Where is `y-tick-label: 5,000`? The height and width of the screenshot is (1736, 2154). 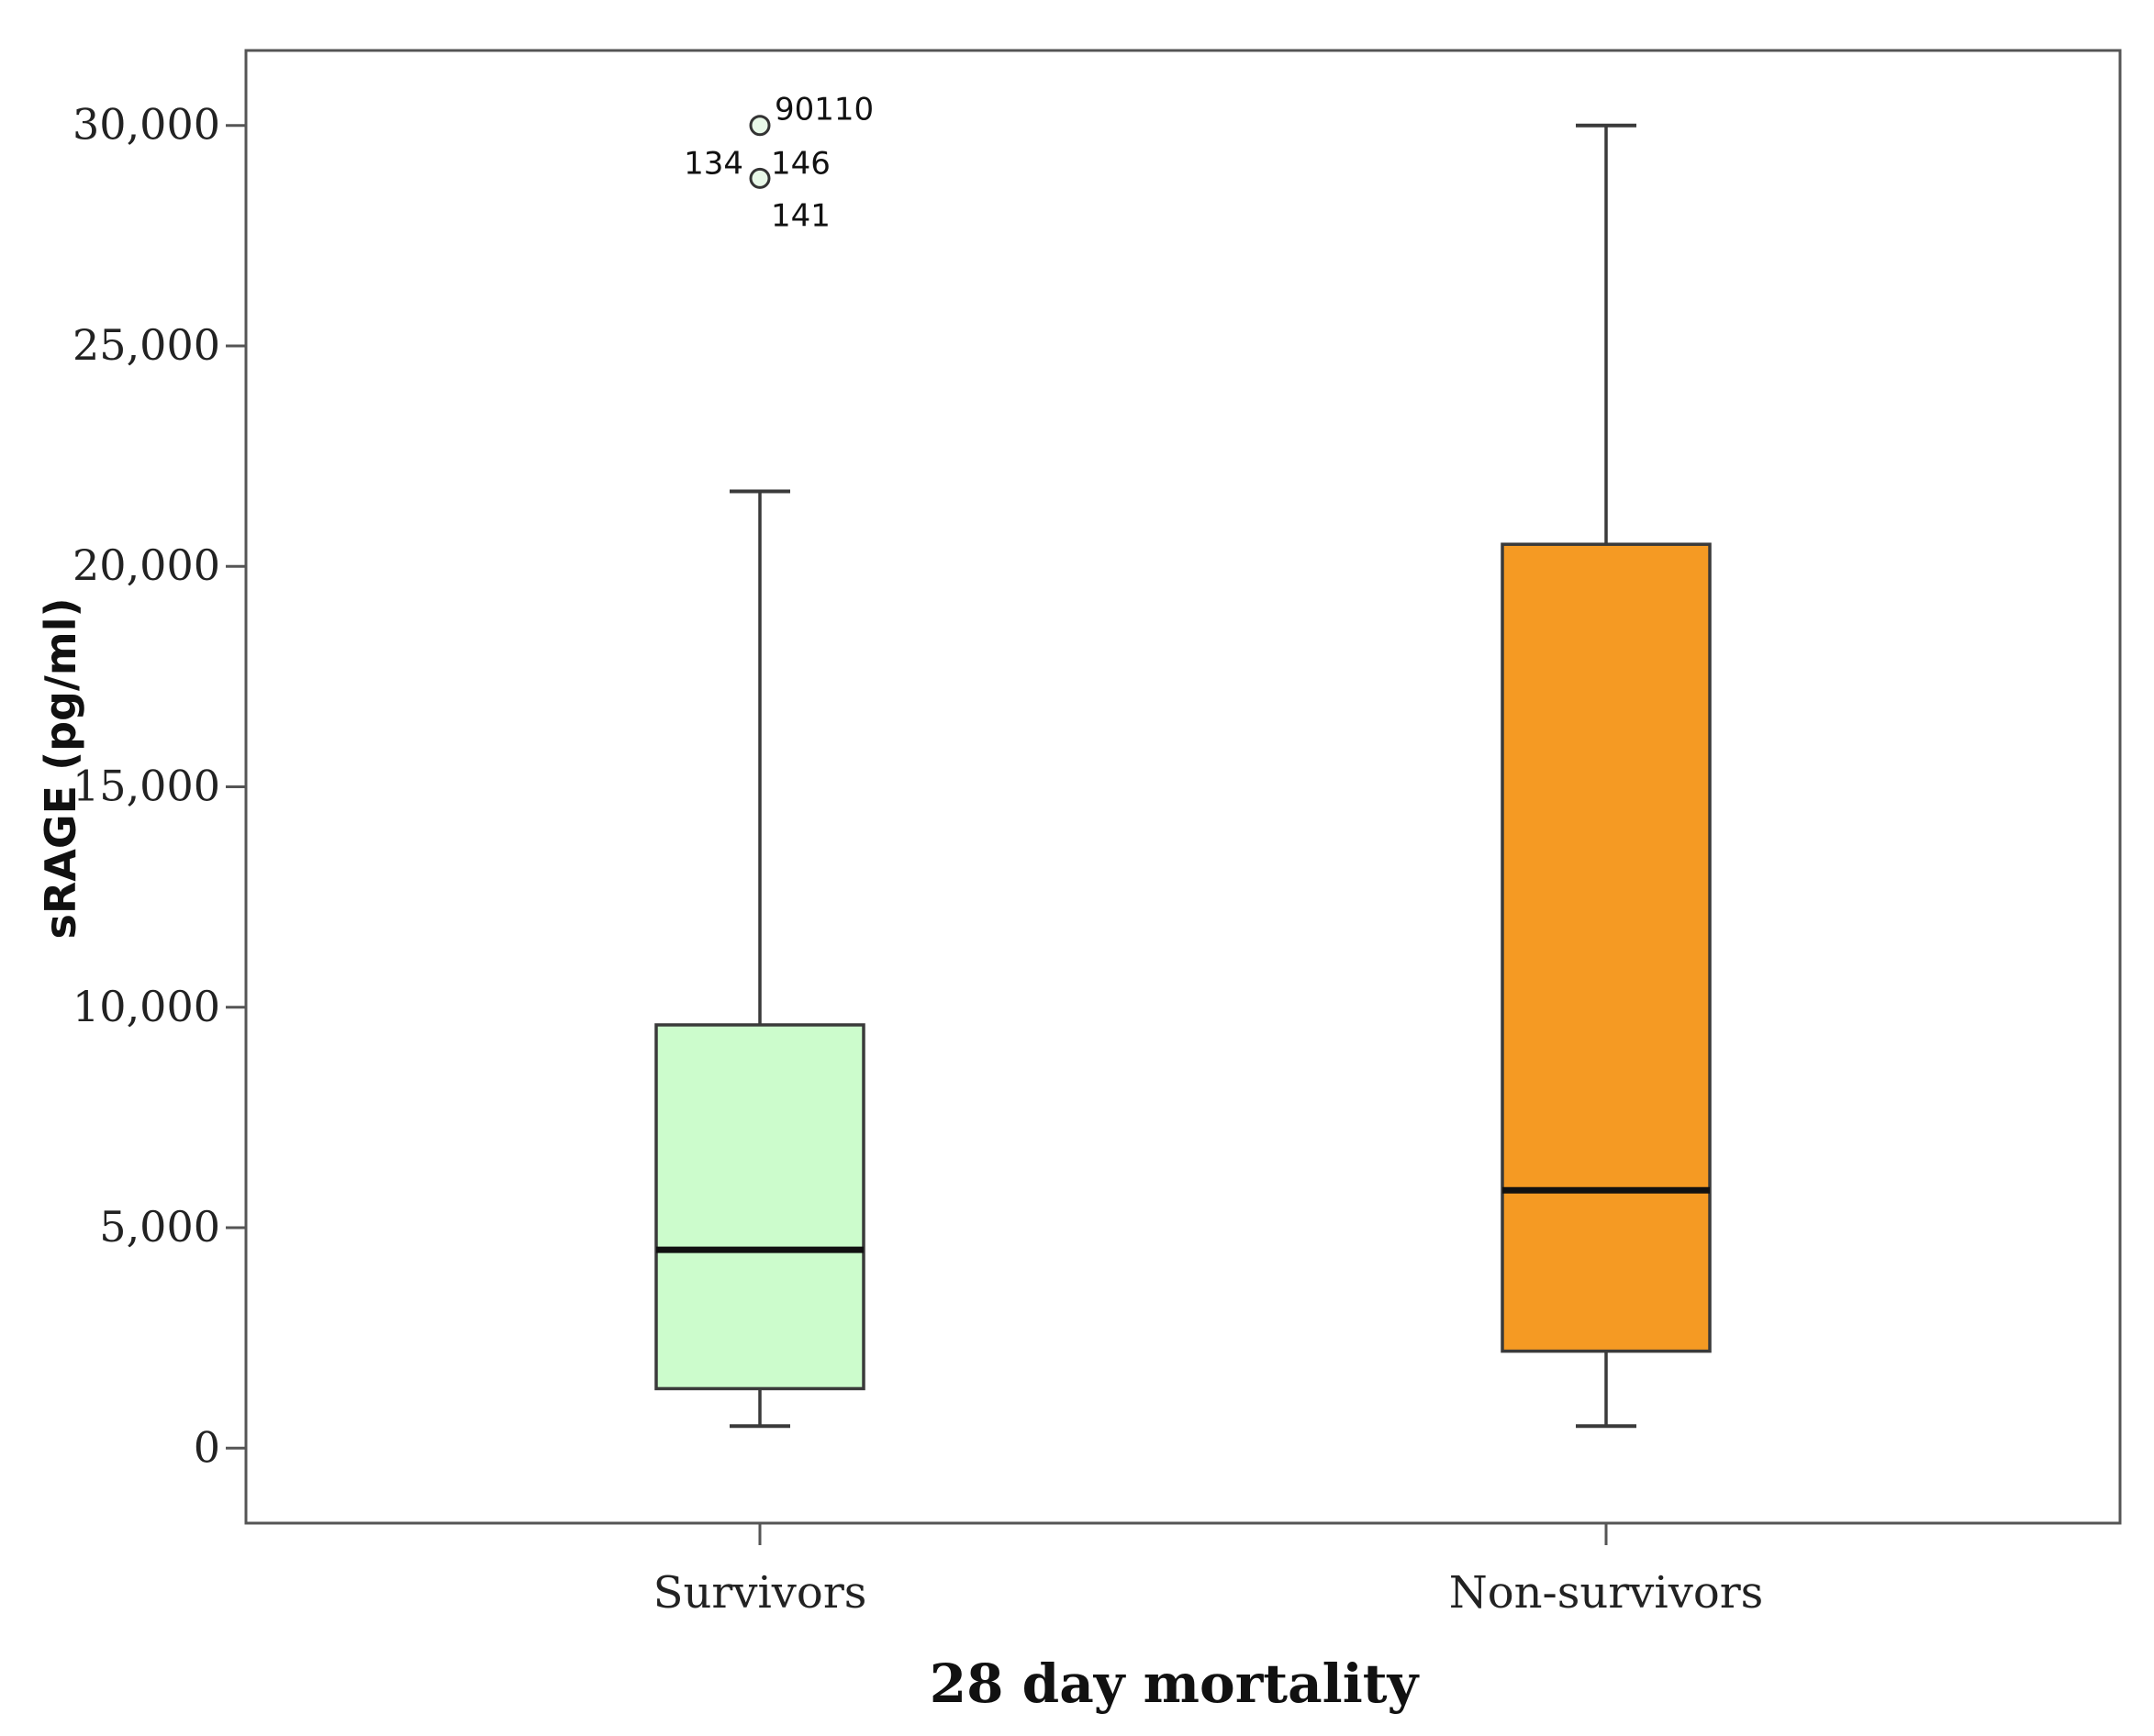
y-tick-label: 5,000 is located at coordinates (159, 1227).